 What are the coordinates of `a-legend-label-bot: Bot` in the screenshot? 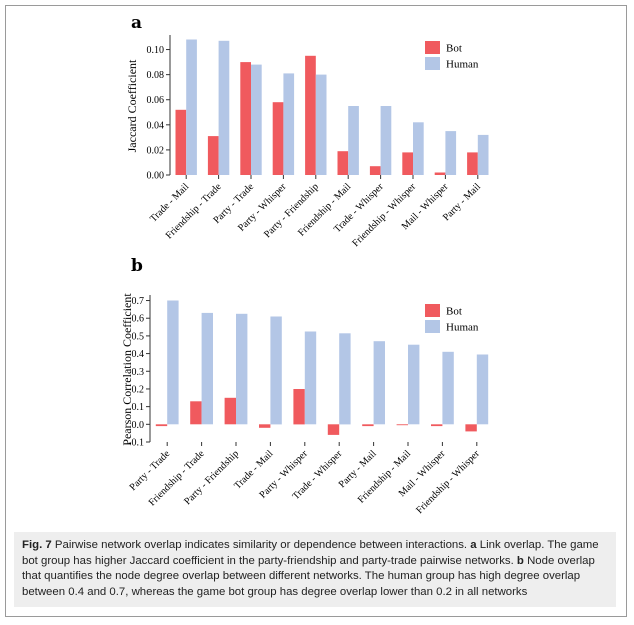 It's located at (454, 49).